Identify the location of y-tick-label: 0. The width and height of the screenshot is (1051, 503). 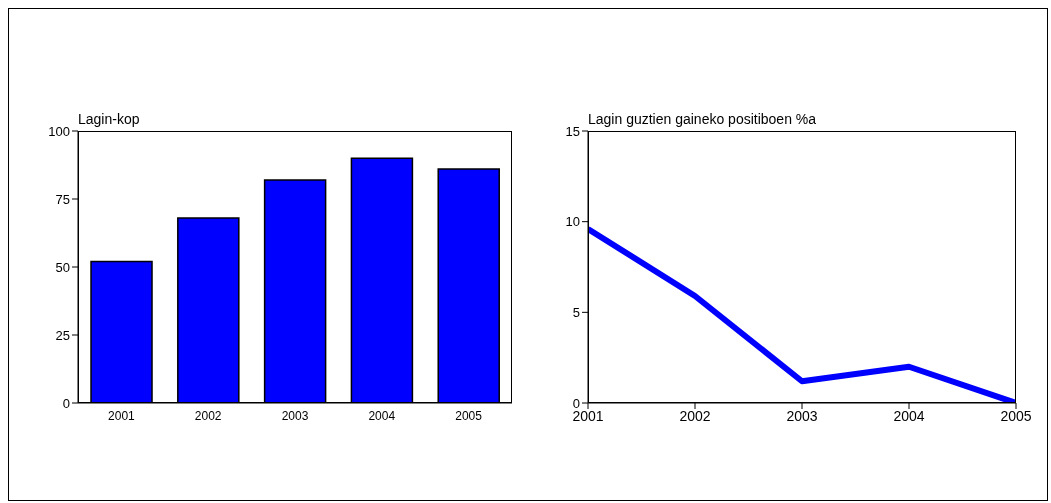
(66, 403).